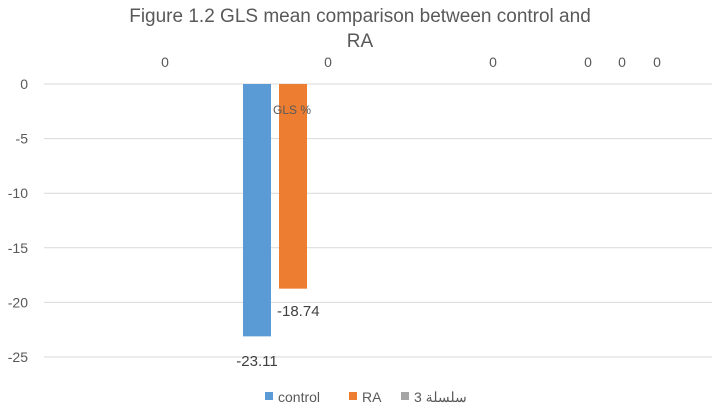  What do you see at coordinates (277, 336) in the screenshot?
I see `data-labels: -23.11 -18.74` at bounding box center [277, 336].